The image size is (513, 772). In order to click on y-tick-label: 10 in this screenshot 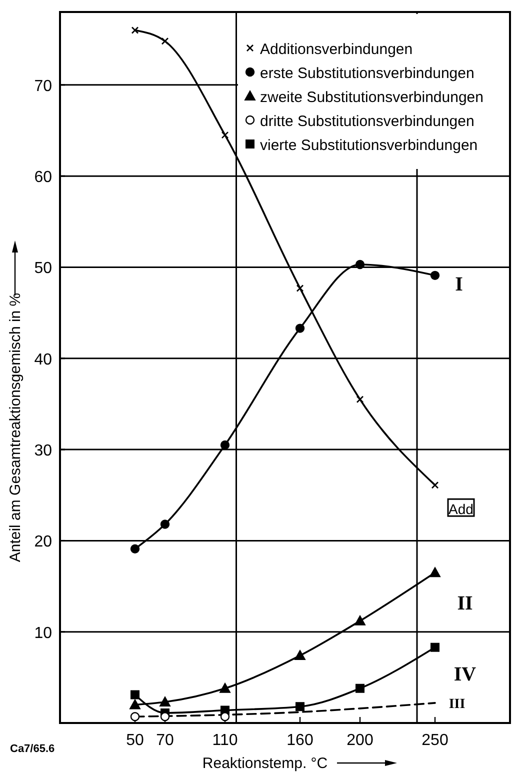, I will do `click(43, 633)`.